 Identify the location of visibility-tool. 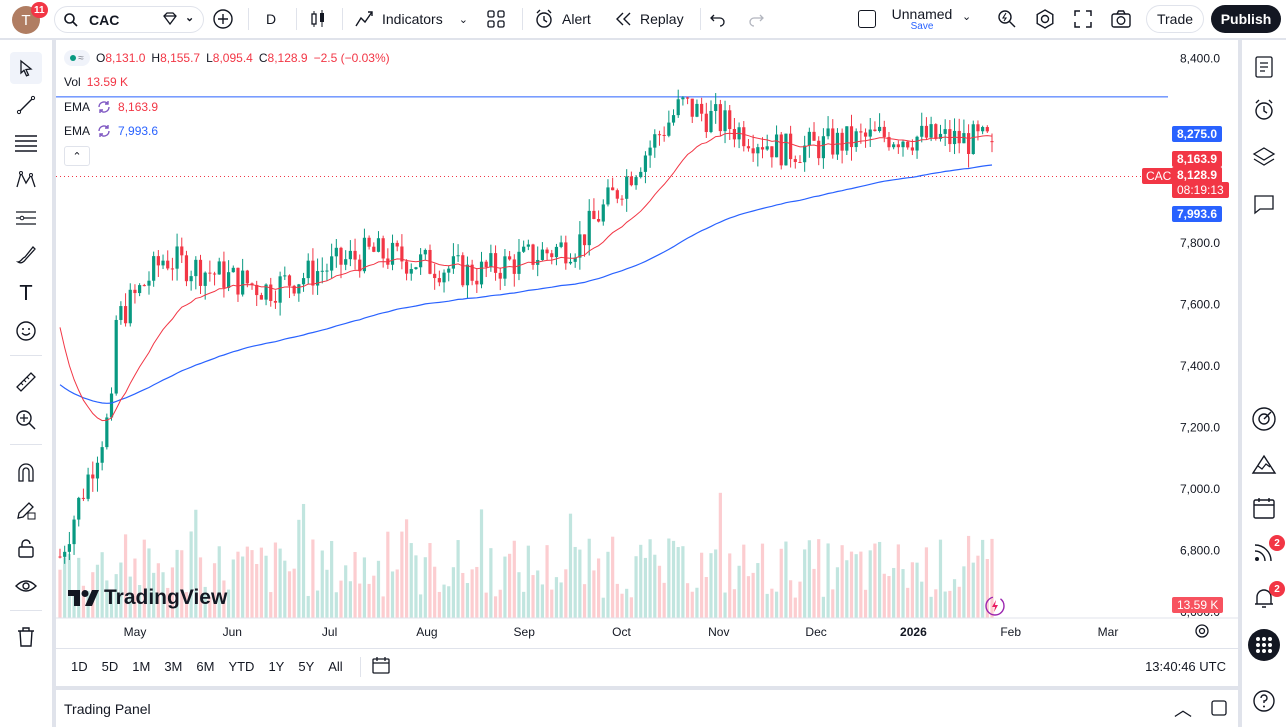
(26, 586).